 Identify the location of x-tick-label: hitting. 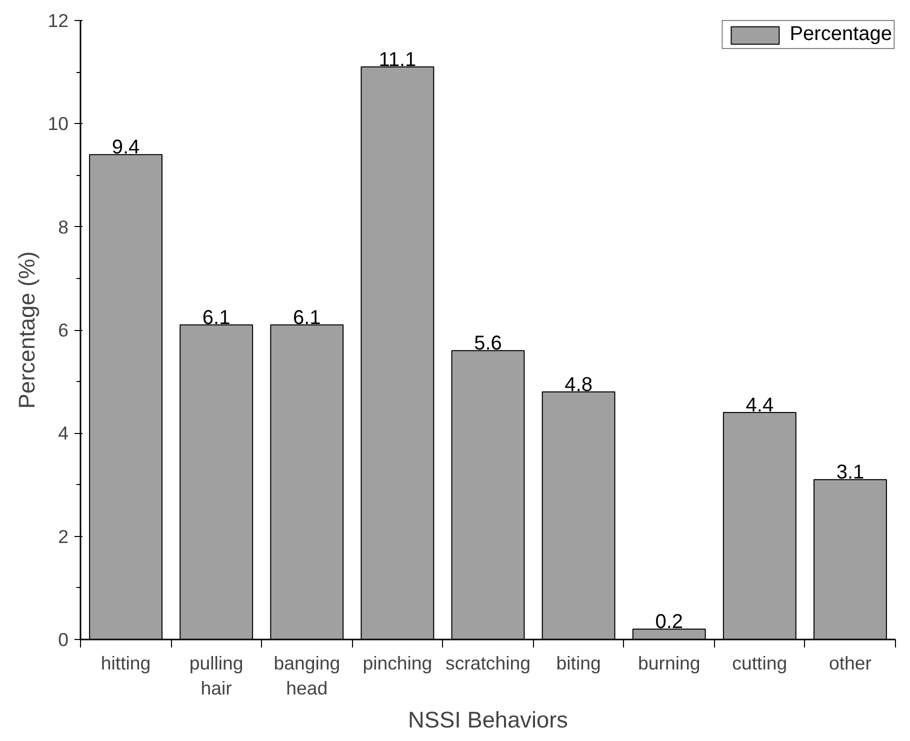
(125, 663).